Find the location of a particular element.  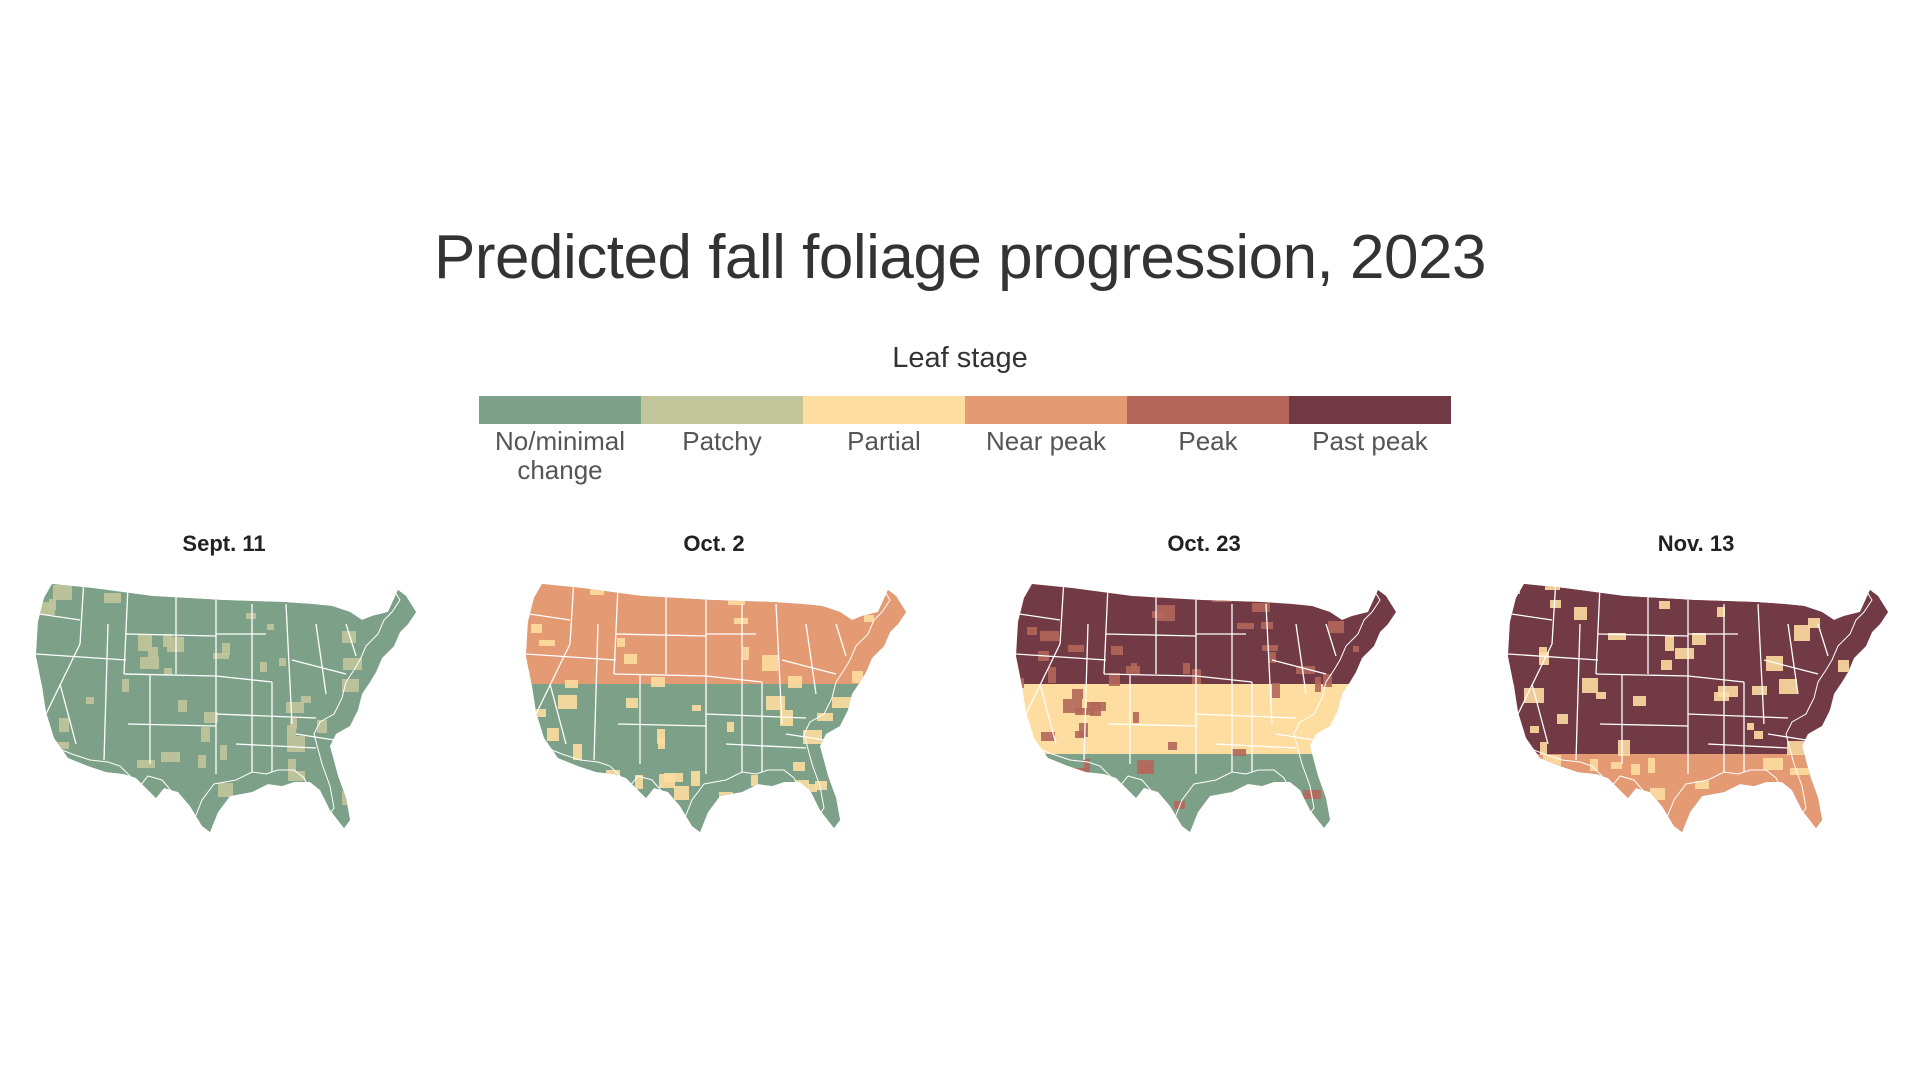

legend-swatch-peak is located at coordinates (1208, 410).